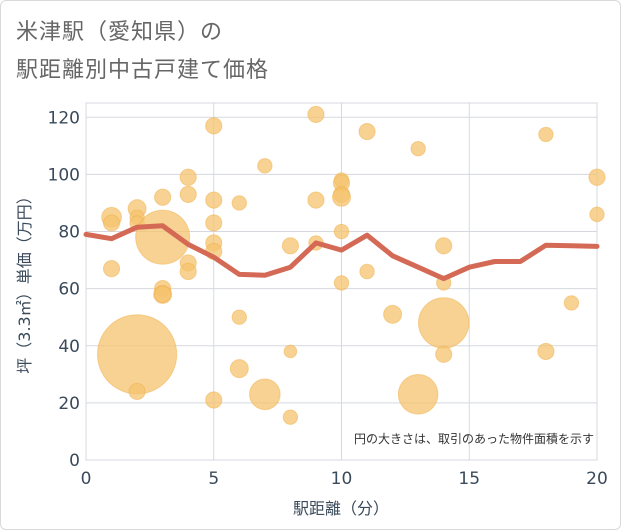 The height and width of the screenshot is (530, 621). Describe the element at coordinates (24, 280) in the screenshot. I see `y-axis-label: 坪（3.3㎡）単価（万円）` at that location.